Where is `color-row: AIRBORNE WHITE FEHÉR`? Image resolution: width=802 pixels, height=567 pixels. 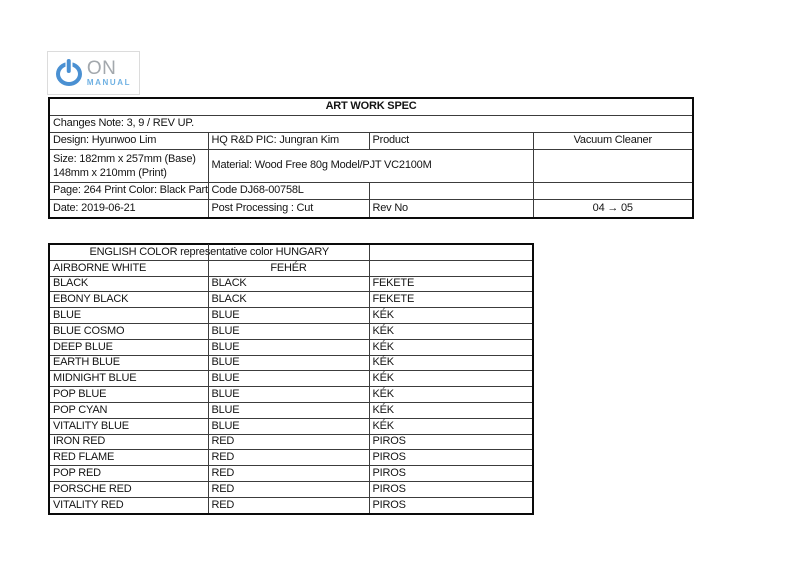 color-row: AIRBORNE WHITE FEHÉR is located at coordinates (291, 268).